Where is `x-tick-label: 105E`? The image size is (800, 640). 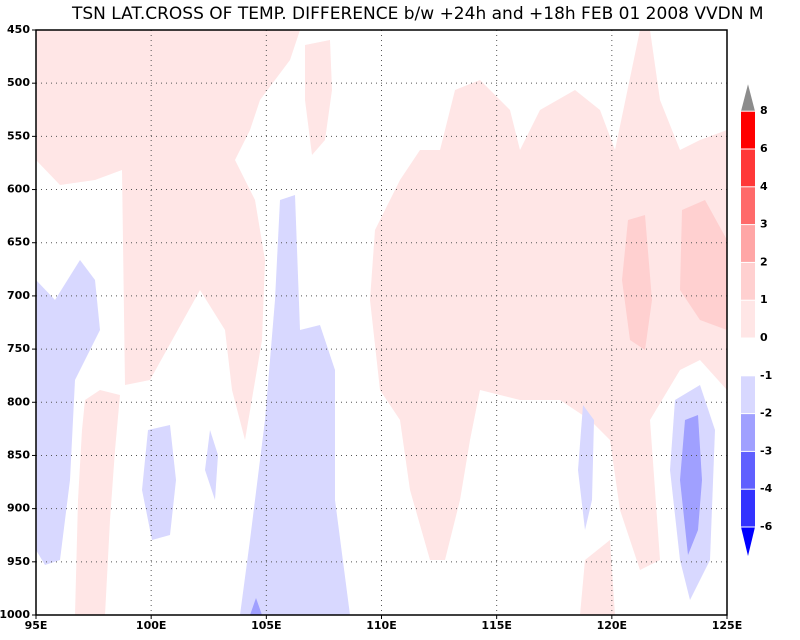
x-tick-label: 105E is located at coordinates (266, 625).